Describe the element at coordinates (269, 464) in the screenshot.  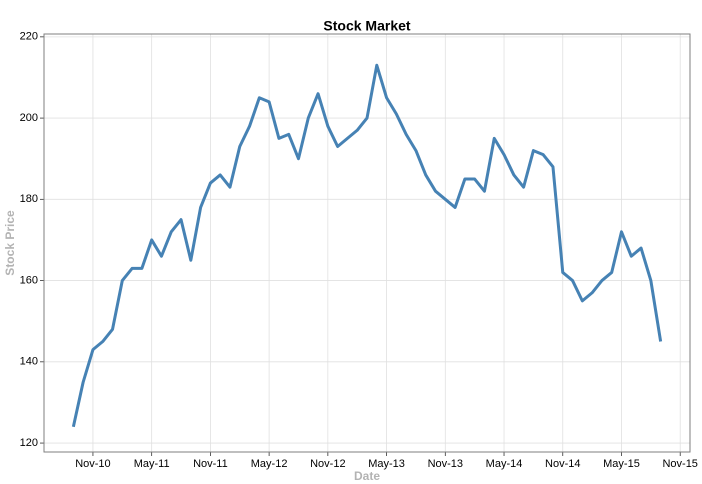
I see `x-tick-label: May-12` at that location.